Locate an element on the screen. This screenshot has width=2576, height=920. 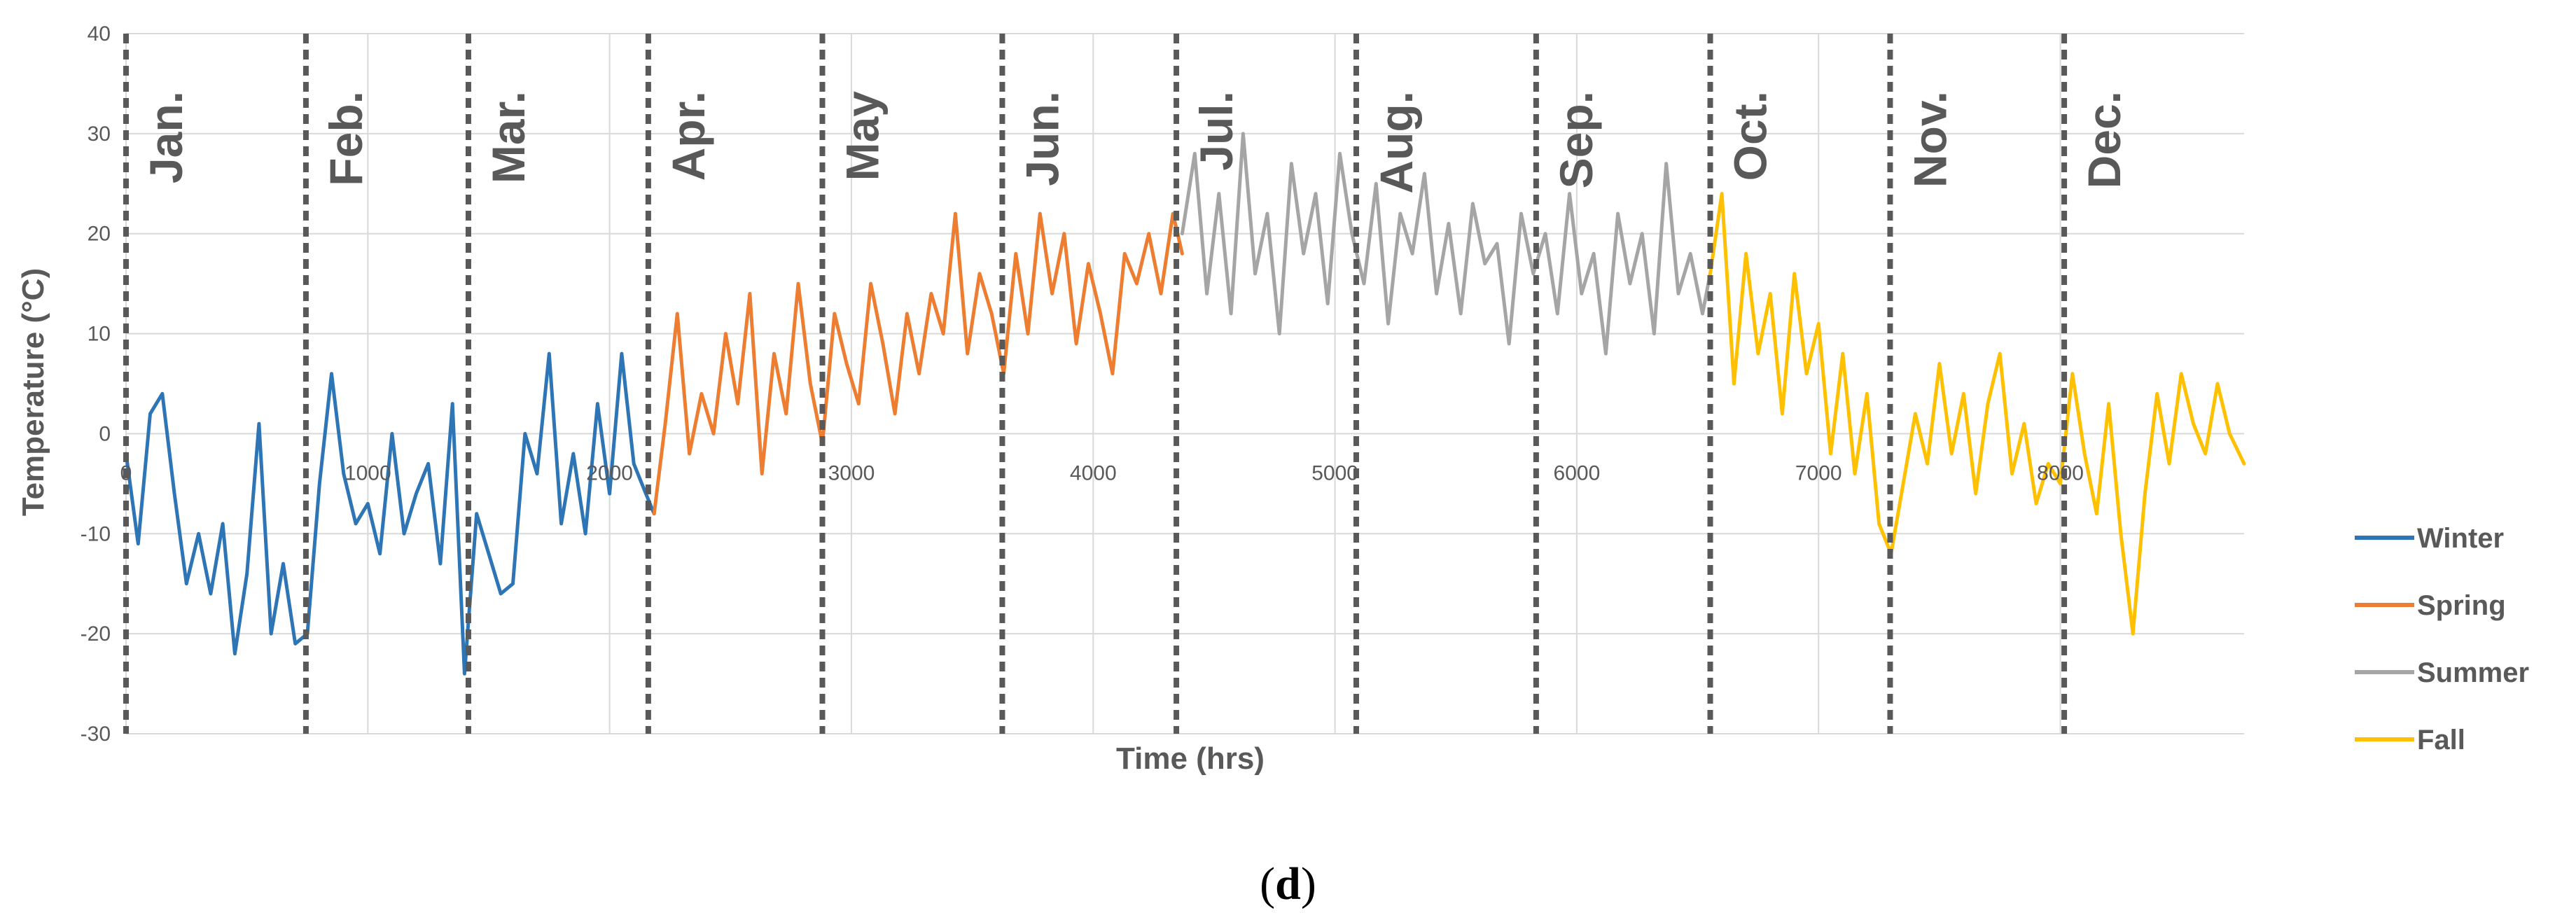
series-line-winter is located at coordinates (390, 513).